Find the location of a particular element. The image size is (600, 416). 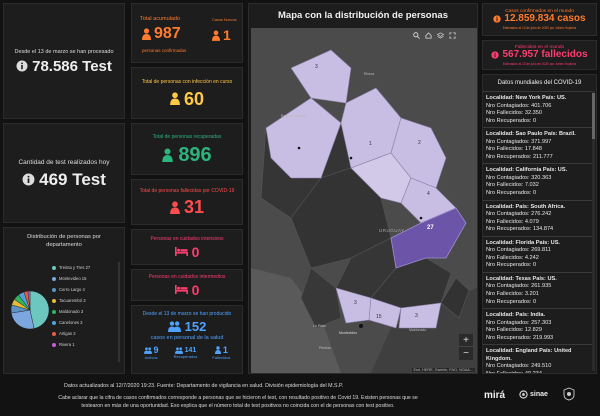

region-line: Localidad: California País: US. is located at coordinates (527, 170).